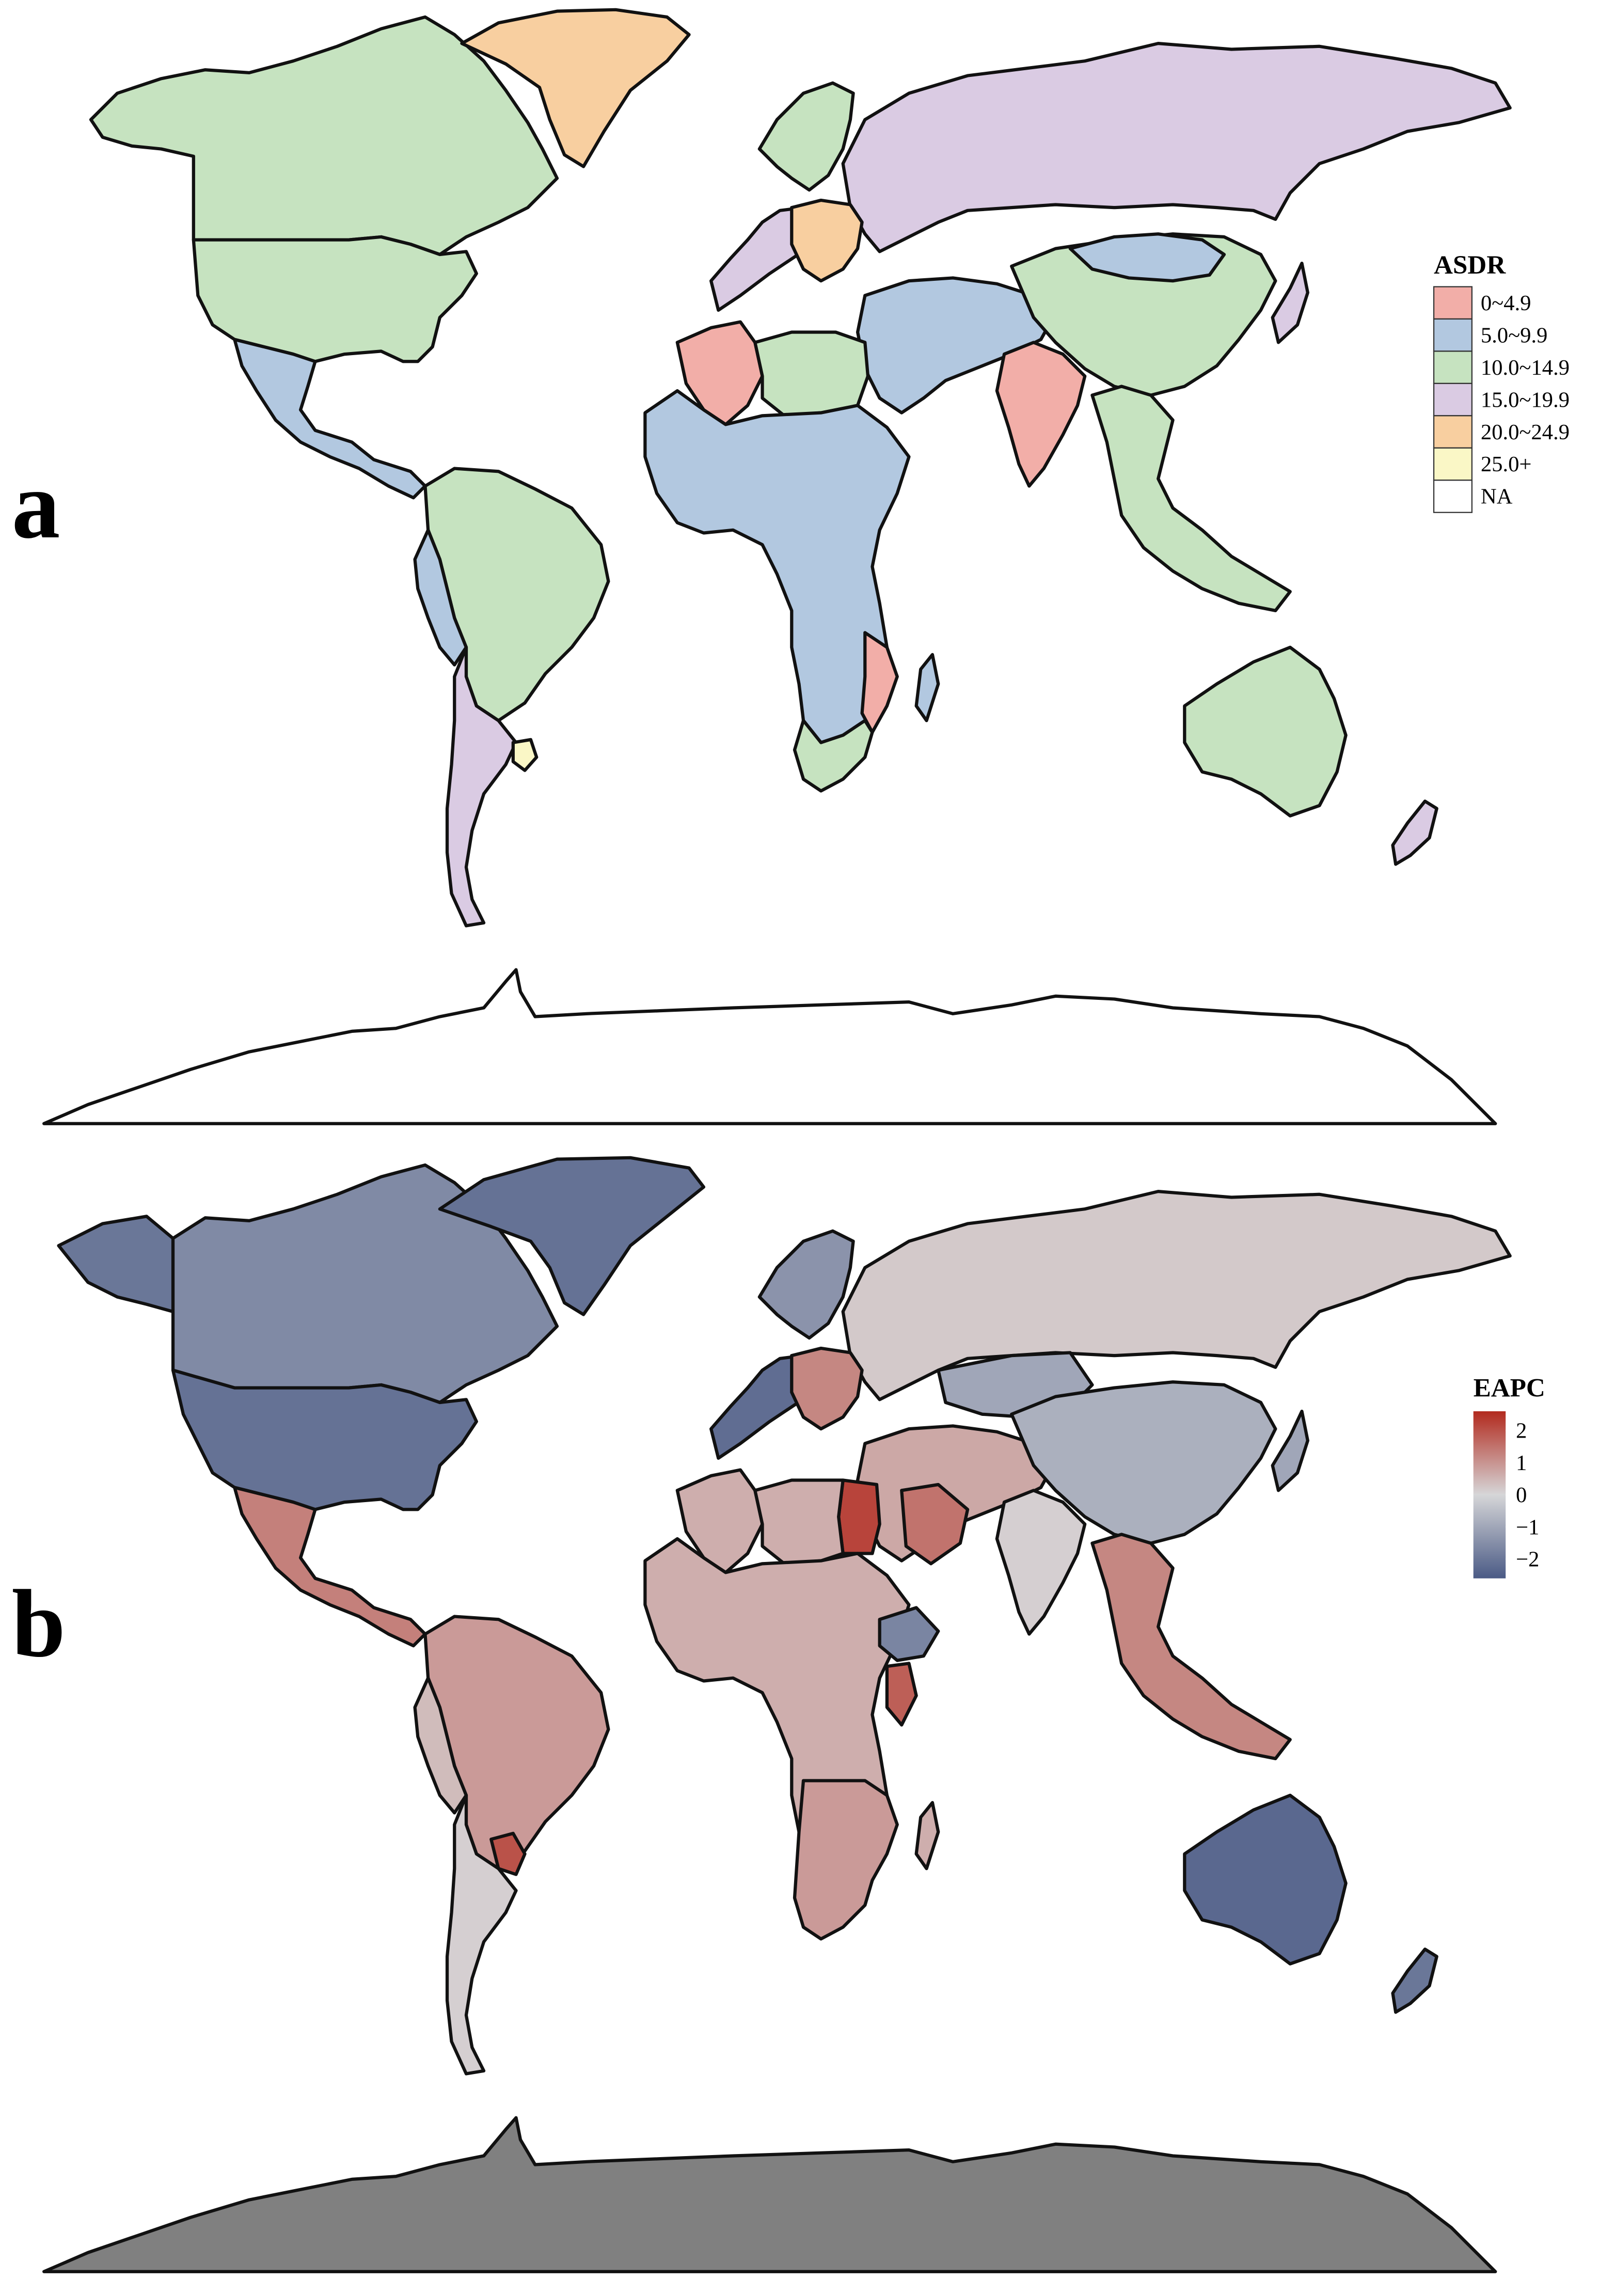 This screenshot has width=1598, height=2296. Describe the element at coordinates (1514, 335) in the screenshot. I see `legend-label: 5.0~9.9` at that location.